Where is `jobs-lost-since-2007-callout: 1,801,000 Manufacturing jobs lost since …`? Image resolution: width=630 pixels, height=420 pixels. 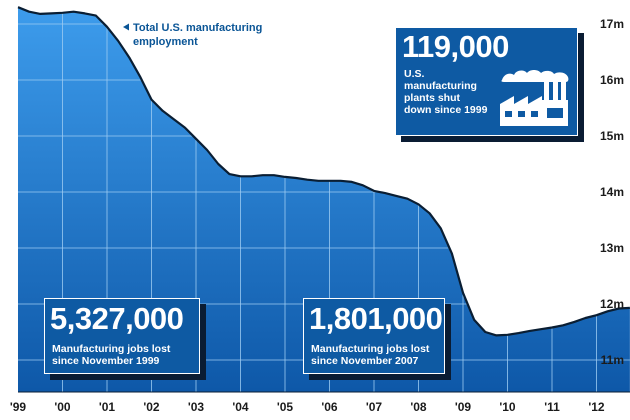
jobs-lost-since-2007-callout: 1,801,000 Manufacturing jobs lost since … is located at coordinates (374, 336).